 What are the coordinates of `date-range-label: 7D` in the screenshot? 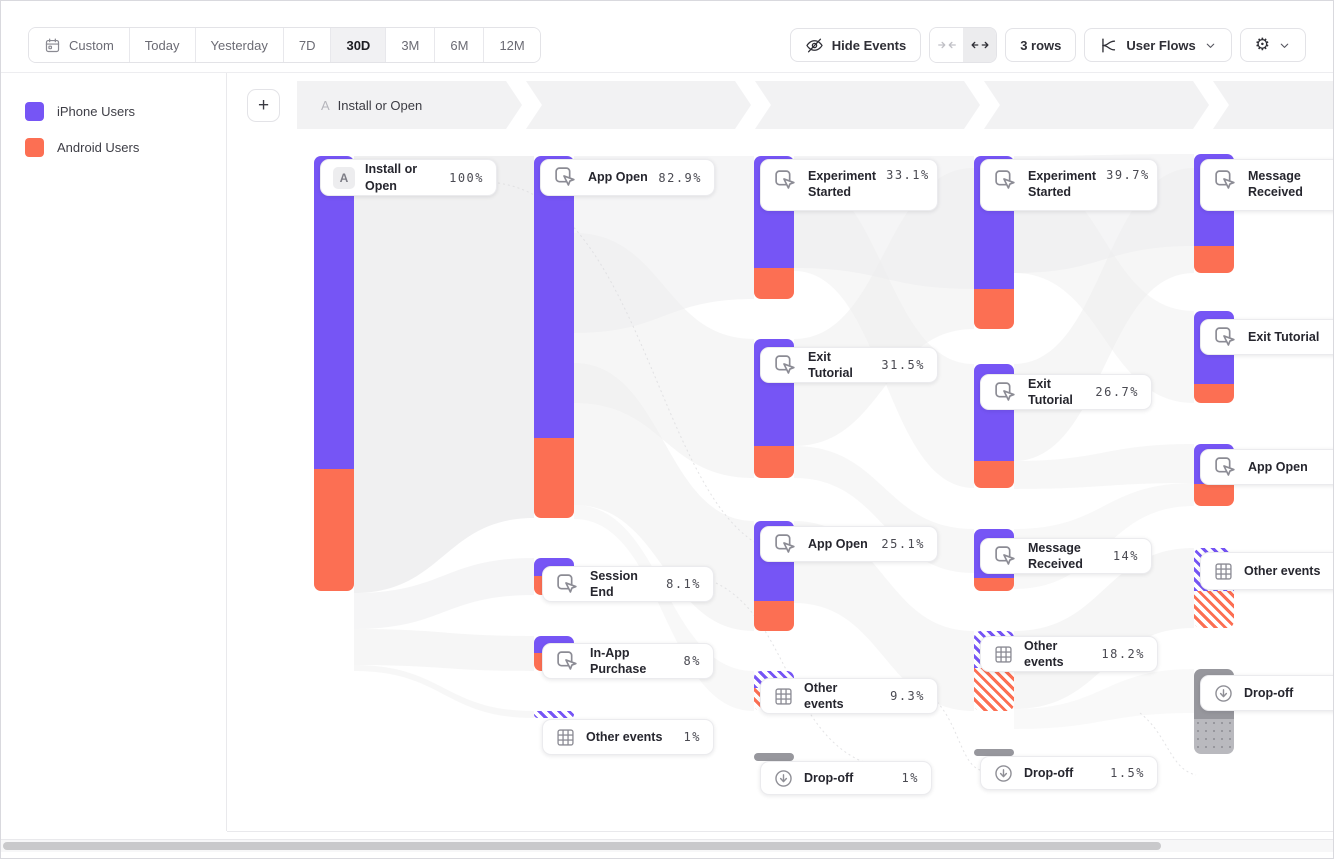 It's located at (307, 45).